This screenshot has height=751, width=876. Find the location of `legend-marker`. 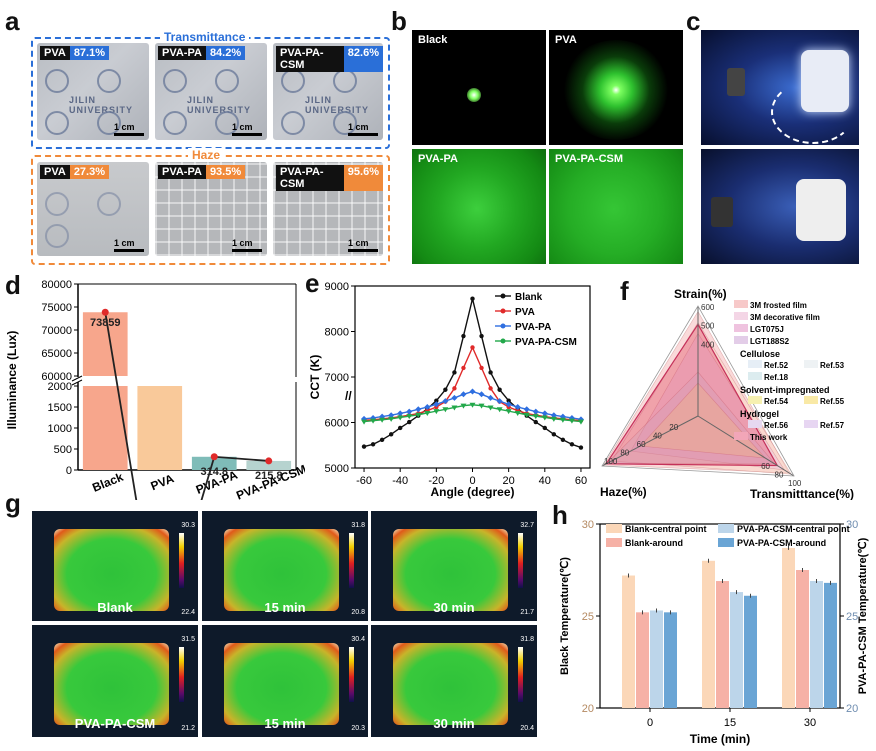

legend-marker is located at coordinates (503, 296).